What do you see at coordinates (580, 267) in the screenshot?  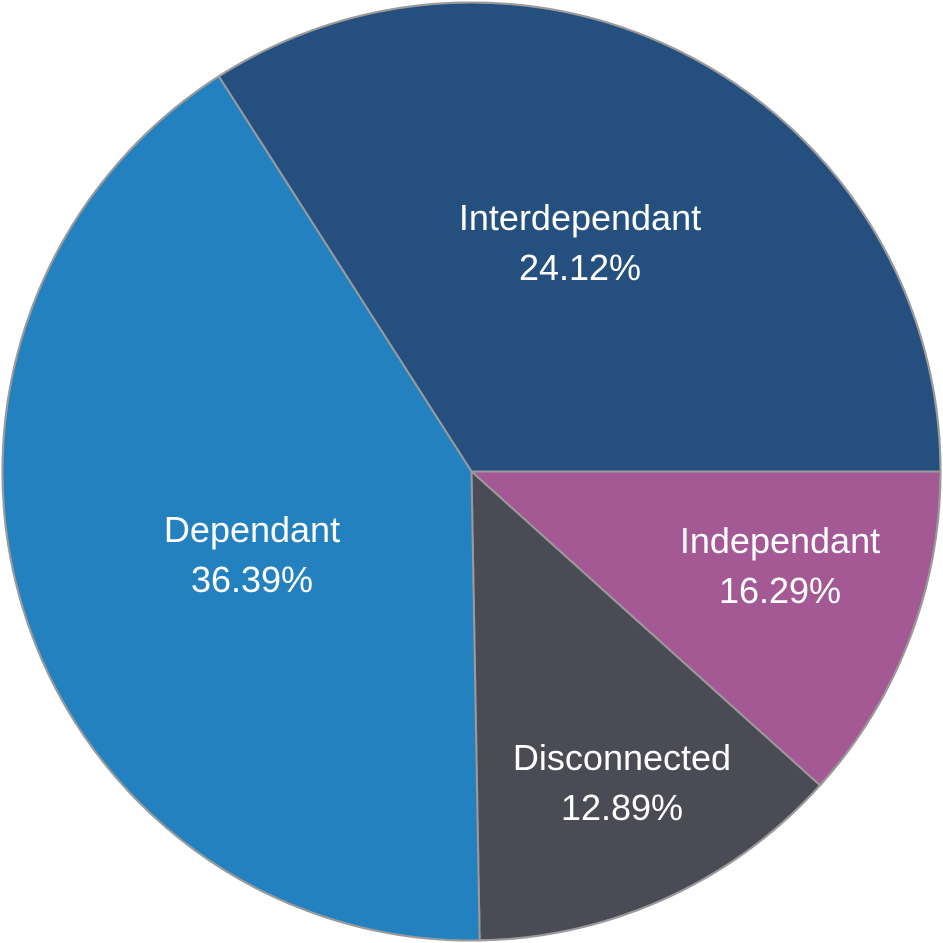 I see `slice-value-label: 24.12%` at bounding box center [580, 267].